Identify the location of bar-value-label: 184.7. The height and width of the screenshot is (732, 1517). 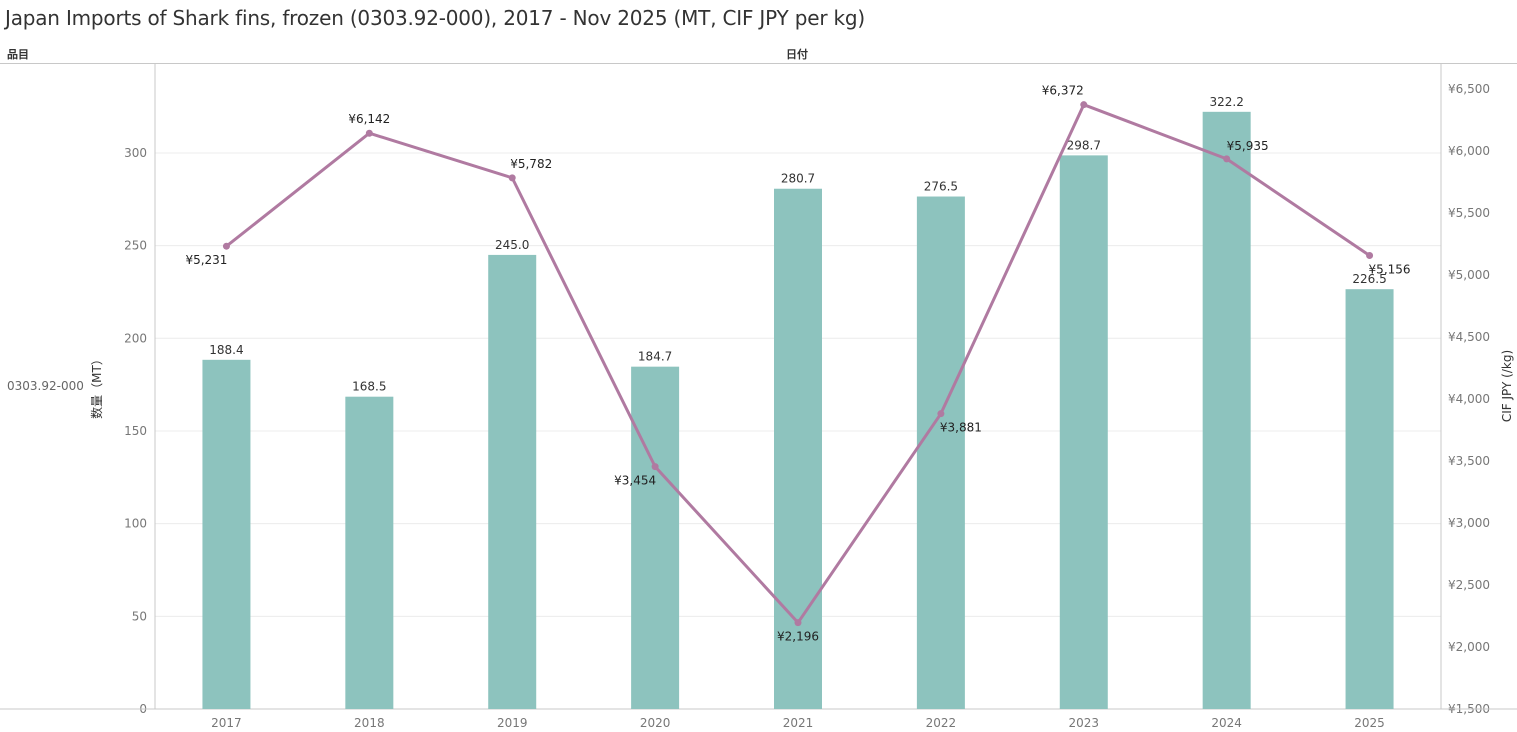
(655, 357).